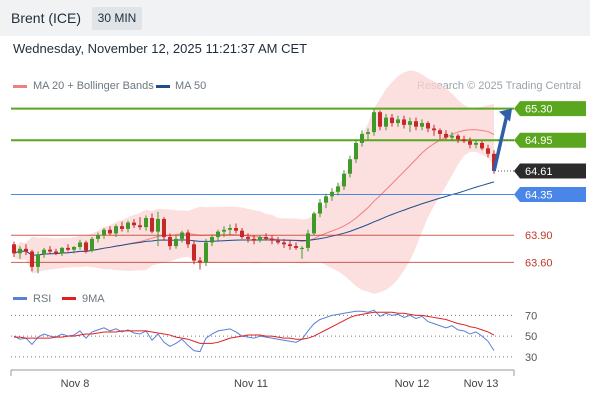 The image size is (590, 400). I want to click on level-label-65-30: 65.30, so click(539, 110).